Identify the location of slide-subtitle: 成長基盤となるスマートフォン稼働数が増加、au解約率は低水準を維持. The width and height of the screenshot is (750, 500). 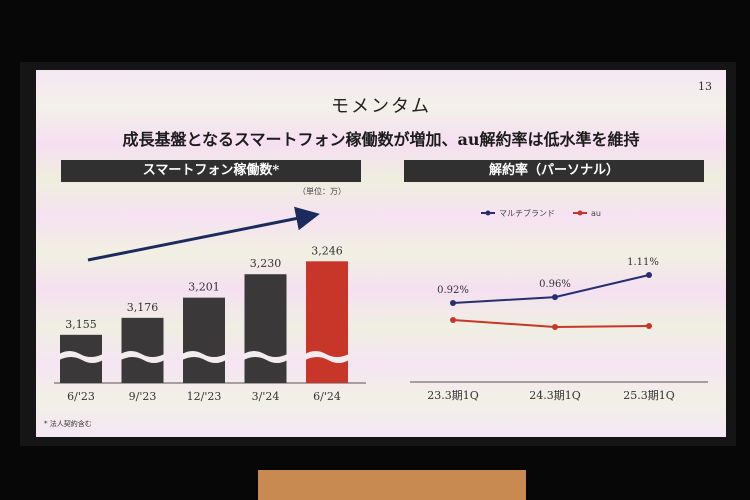
(381, 139).